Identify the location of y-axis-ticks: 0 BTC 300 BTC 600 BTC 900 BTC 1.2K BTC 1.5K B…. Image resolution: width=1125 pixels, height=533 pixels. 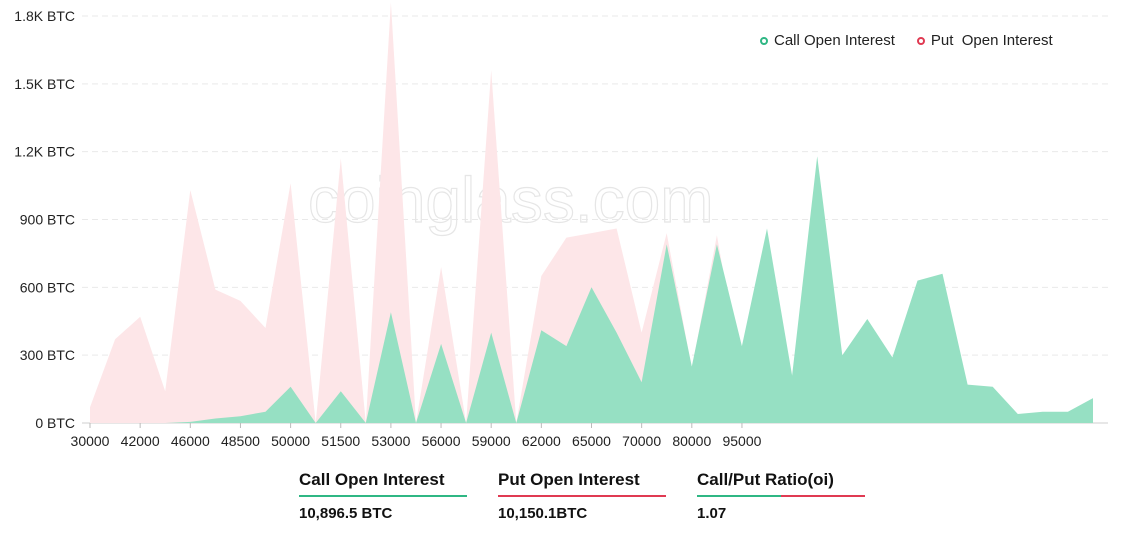
(44, 219).